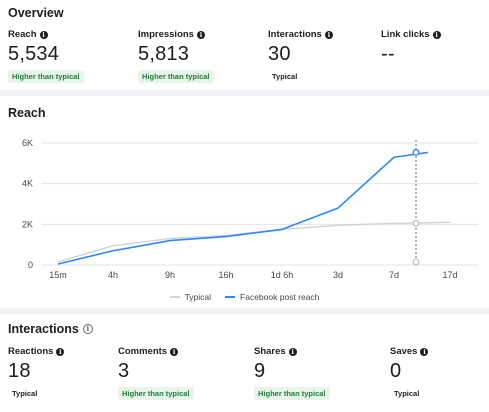  What do you see at coordinates (292, 373) in the screenshot?
I see `metric-shares: Shares i 9 Higher than typical` at bounding box center [292, 373].